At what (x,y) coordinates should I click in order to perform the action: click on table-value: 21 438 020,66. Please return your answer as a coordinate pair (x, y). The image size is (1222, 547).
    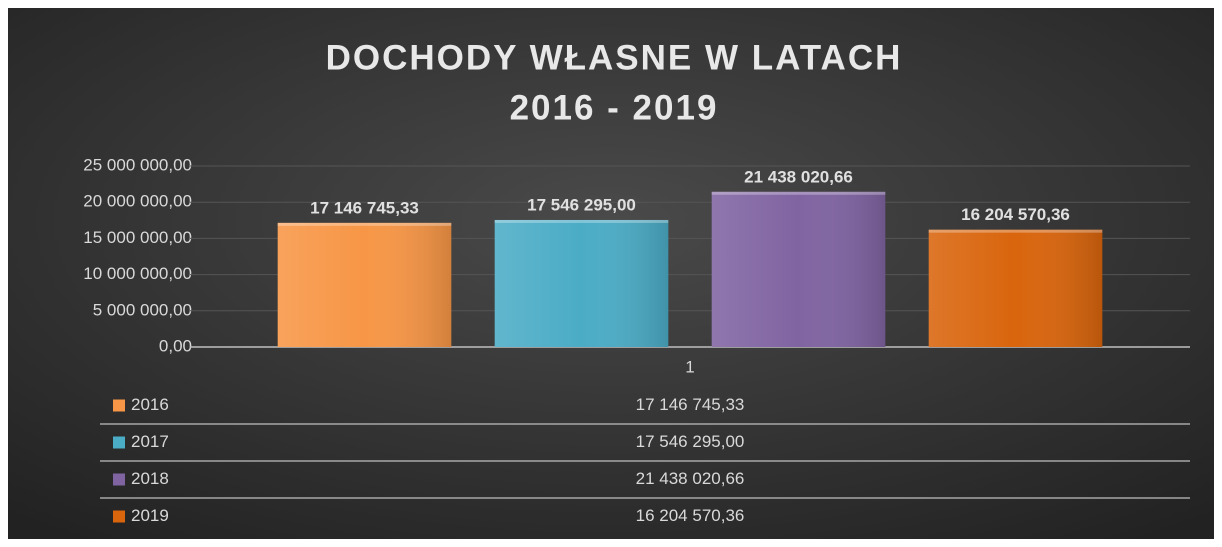
    Looking at the image, I should click on (690, 478).